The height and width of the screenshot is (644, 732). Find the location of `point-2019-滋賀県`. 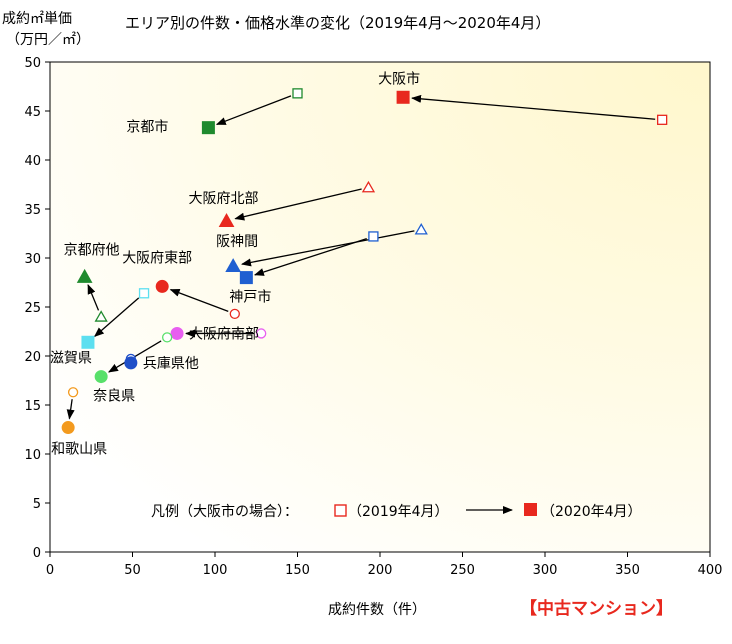

point-2019-滋賀県 is located at coordinates (144, 293).